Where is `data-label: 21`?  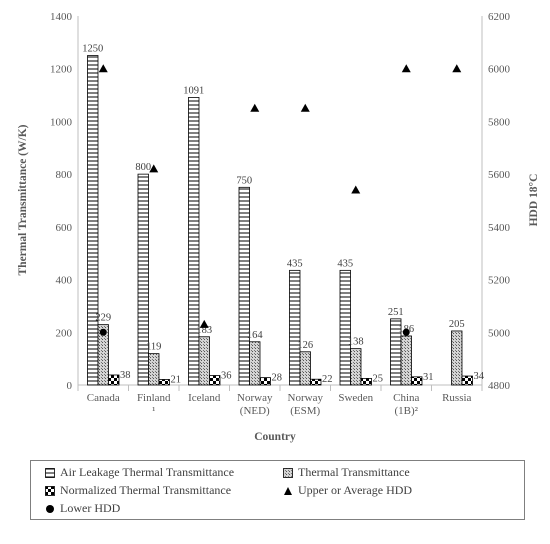 data-label: 21 is located at coordinates (176, 379).